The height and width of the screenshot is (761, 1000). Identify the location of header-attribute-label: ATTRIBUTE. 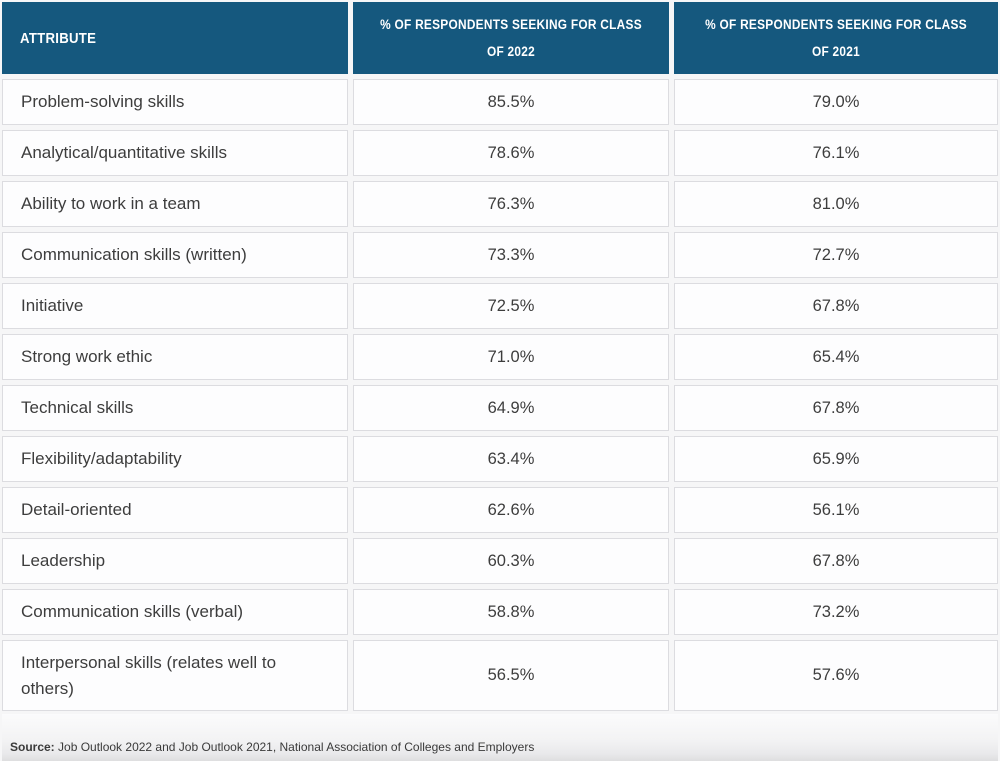
(58, 38).